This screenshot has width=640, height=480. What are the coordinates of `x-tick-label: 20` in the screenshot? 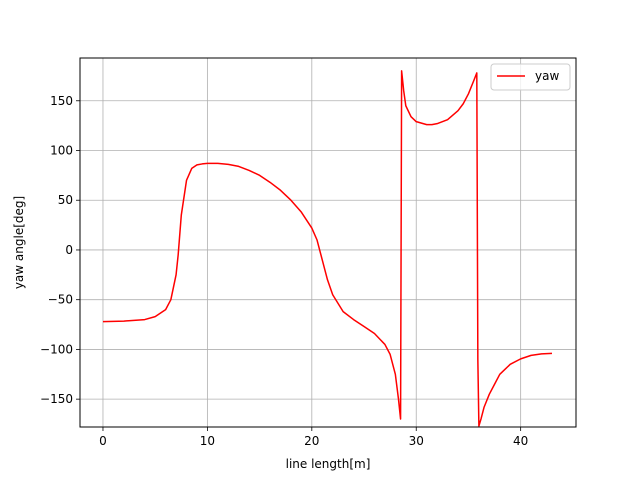 It's located at (311, 441).